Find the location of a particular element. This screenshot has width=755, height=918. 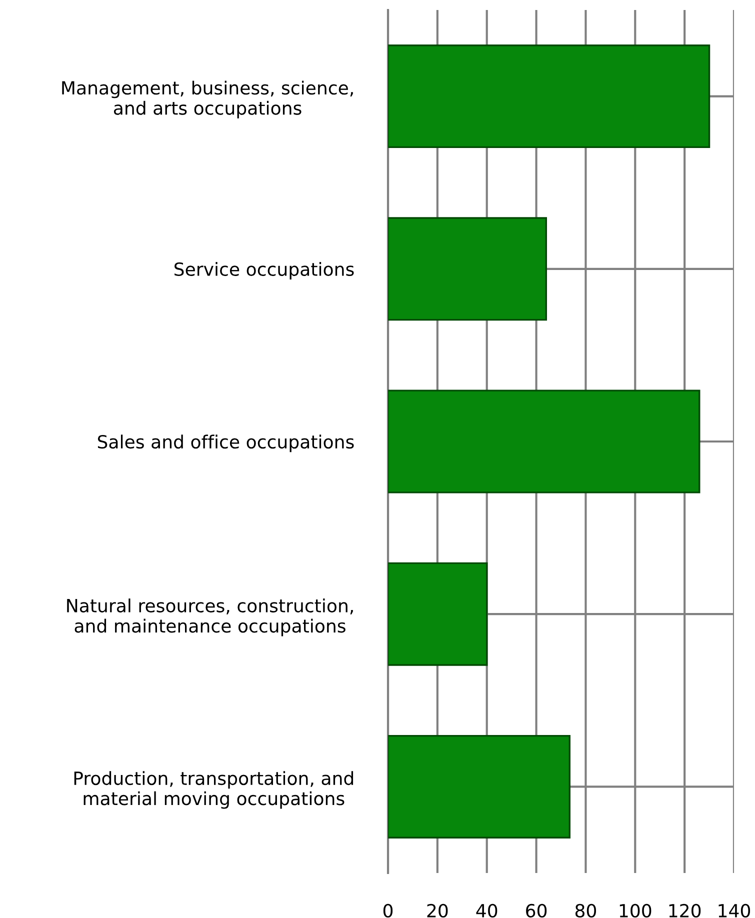

x-tick-label: 100 is located at coordinates (636, 911).